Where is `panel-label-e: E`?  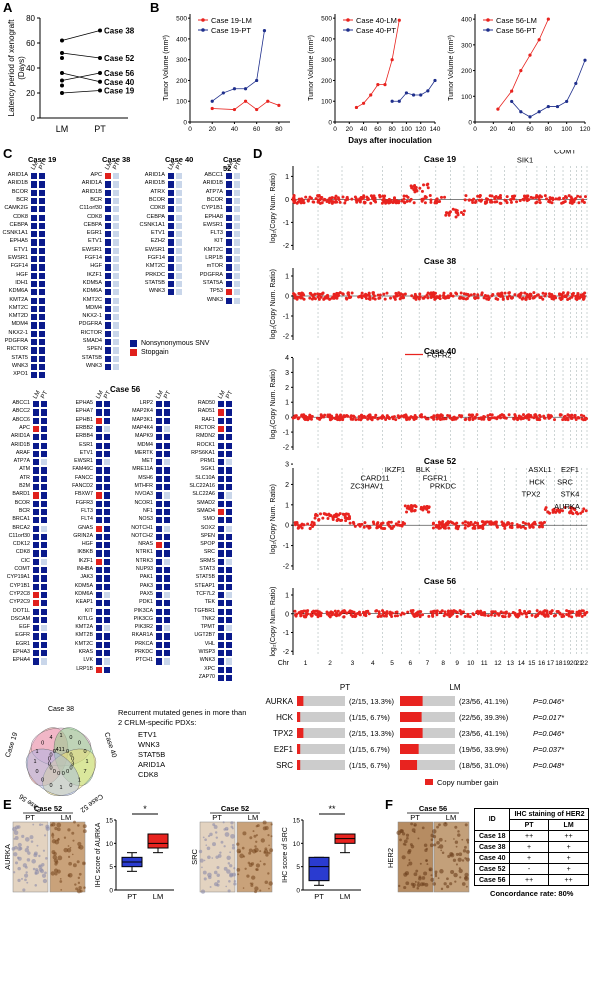
panel-label-e: E is located at coordinates (7, 804).